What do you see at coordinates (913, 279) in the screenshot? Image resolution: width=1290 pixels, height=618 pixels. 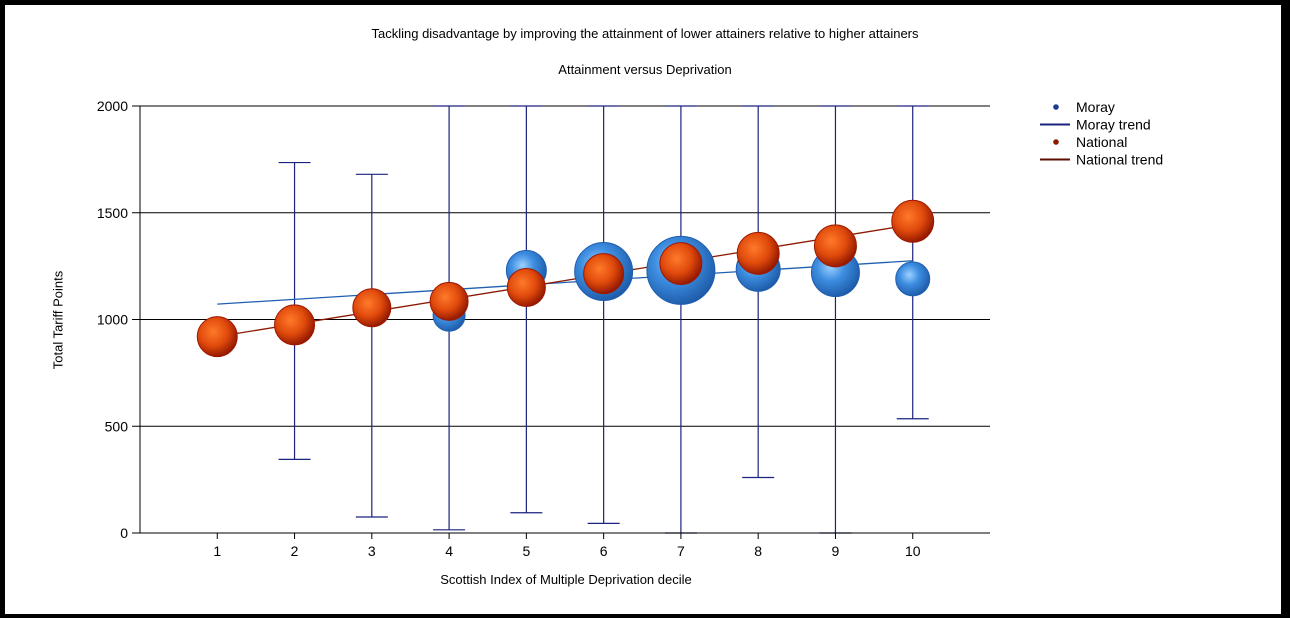 I see `moray-point` at bounding box center [913, 279].